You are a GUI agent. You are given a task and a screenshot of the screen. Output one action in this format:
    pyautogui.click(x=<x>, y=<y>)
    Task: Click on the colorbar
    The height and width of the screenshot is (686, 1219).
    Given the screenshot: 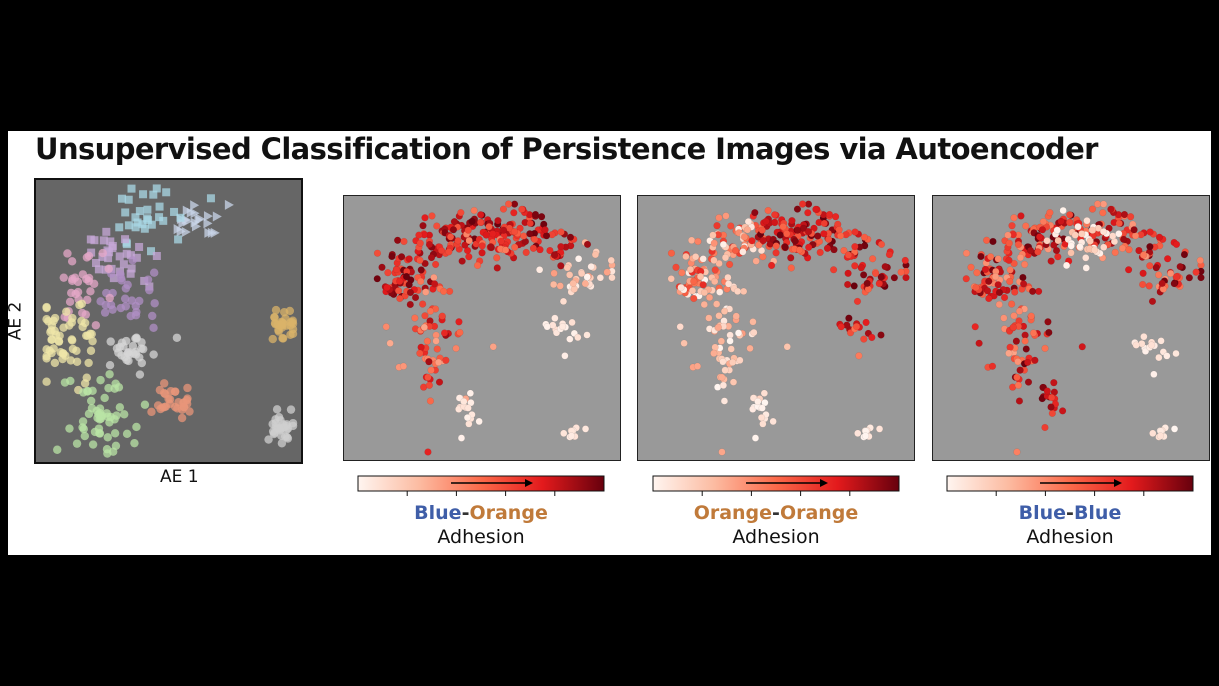 What is the action you would take?
    pyautogui.click(x=481, y=485)
    